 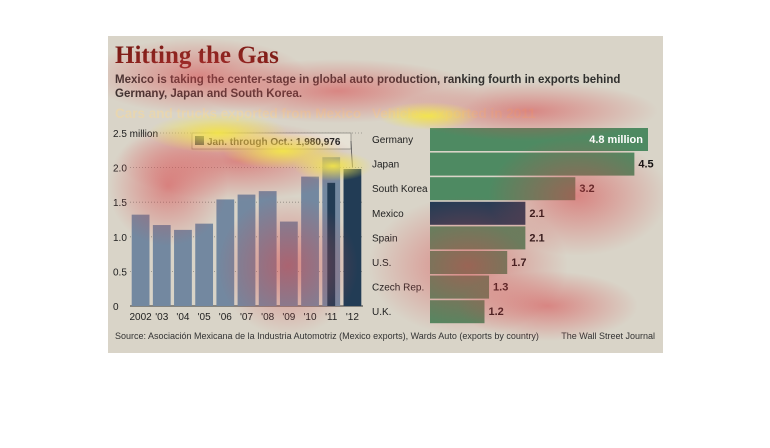 What do you see at coordinates (116, 307) in the screenshot?
I see `y-tick-label: 0` at bounding box center [116, 307].